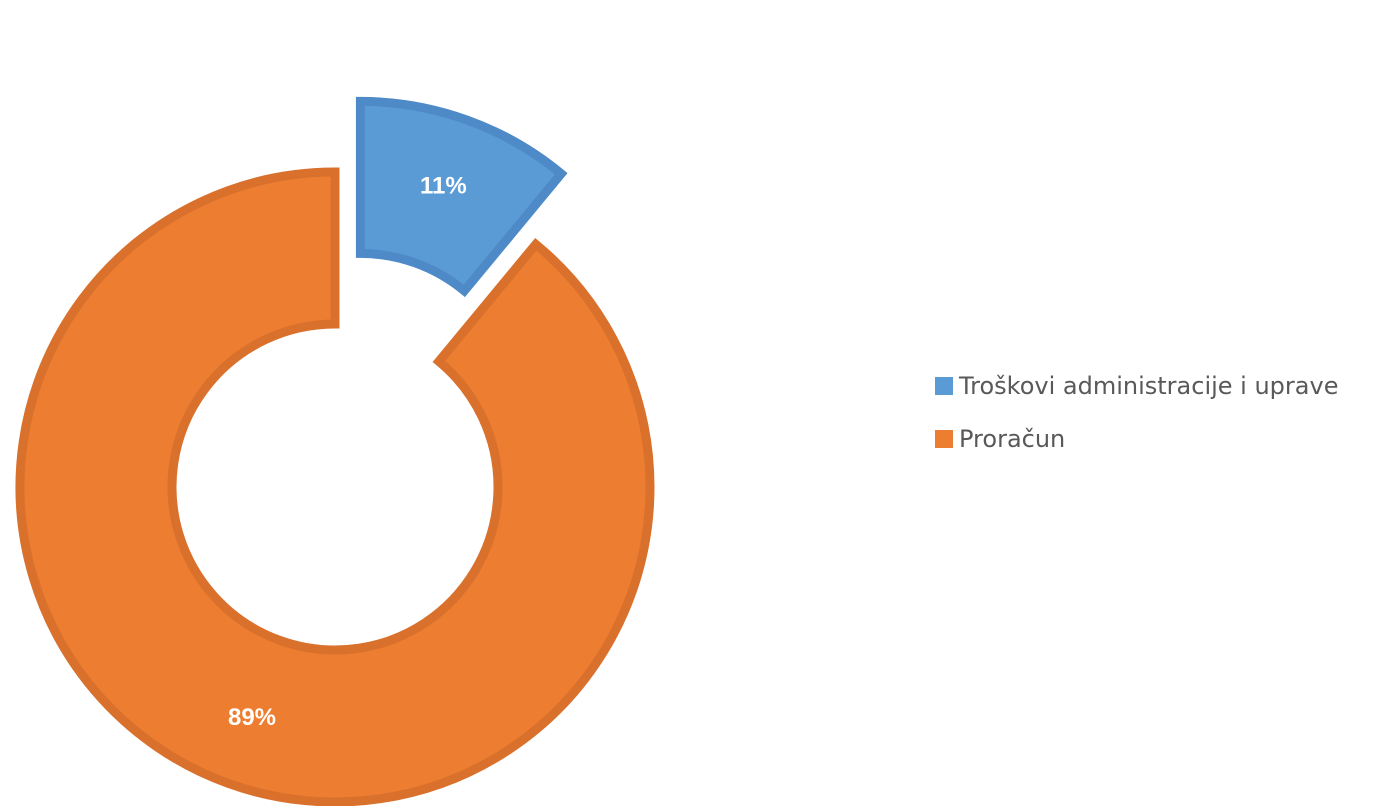 This screenshot has width=1374, height=806. I want to click on chart-legend: Troškovi administracije i uprave Proračun, so click(1136, 412).